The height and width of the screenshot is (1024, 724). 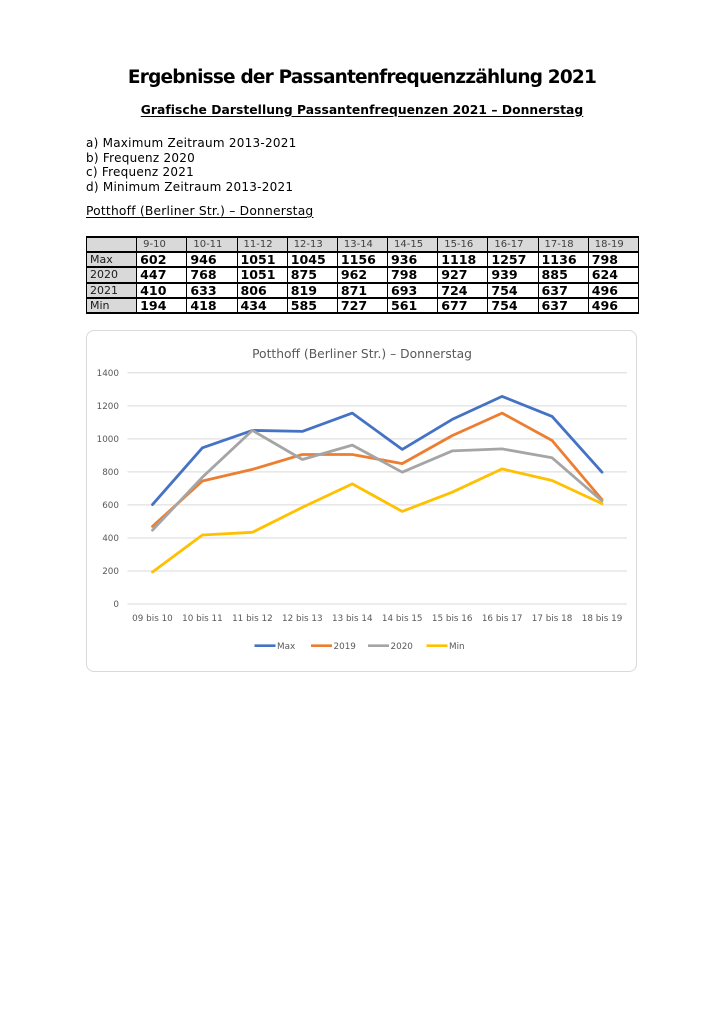 What do you see at coordinates (110, 572) in the screenshot?
I see `y-axis-tick-label: 200` at bounding box center [110, 572].